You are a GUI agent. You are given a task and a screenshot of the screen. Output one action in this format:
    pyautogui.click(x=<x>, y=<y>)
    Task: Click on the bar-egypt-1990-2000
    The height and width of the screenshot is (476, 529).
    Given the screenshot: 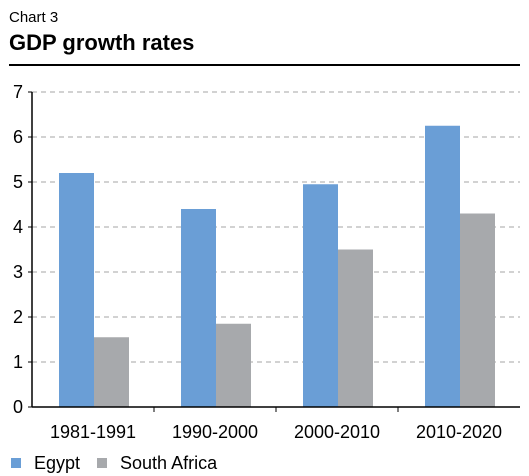 What is the action you would take?
    pyautogui.click(x=198, y=308)
    